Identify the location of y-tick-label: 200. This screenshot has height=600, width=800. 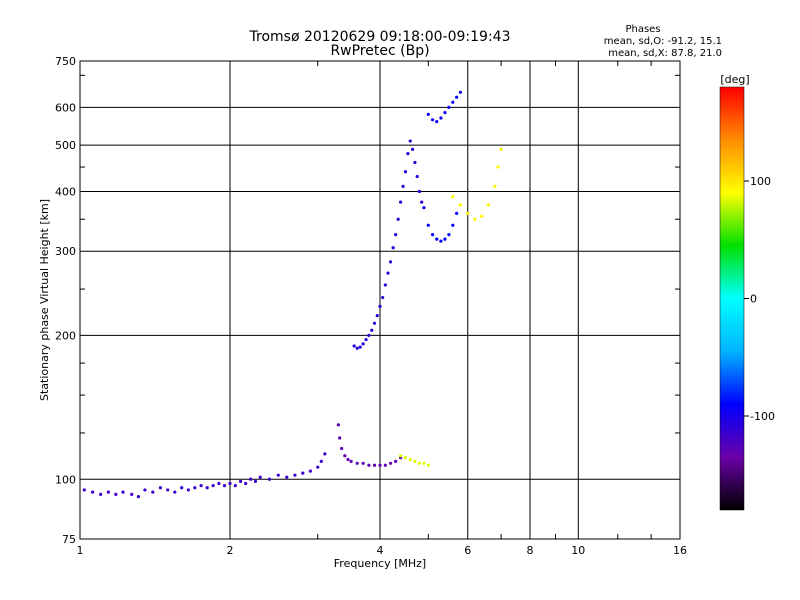
(65, 335).